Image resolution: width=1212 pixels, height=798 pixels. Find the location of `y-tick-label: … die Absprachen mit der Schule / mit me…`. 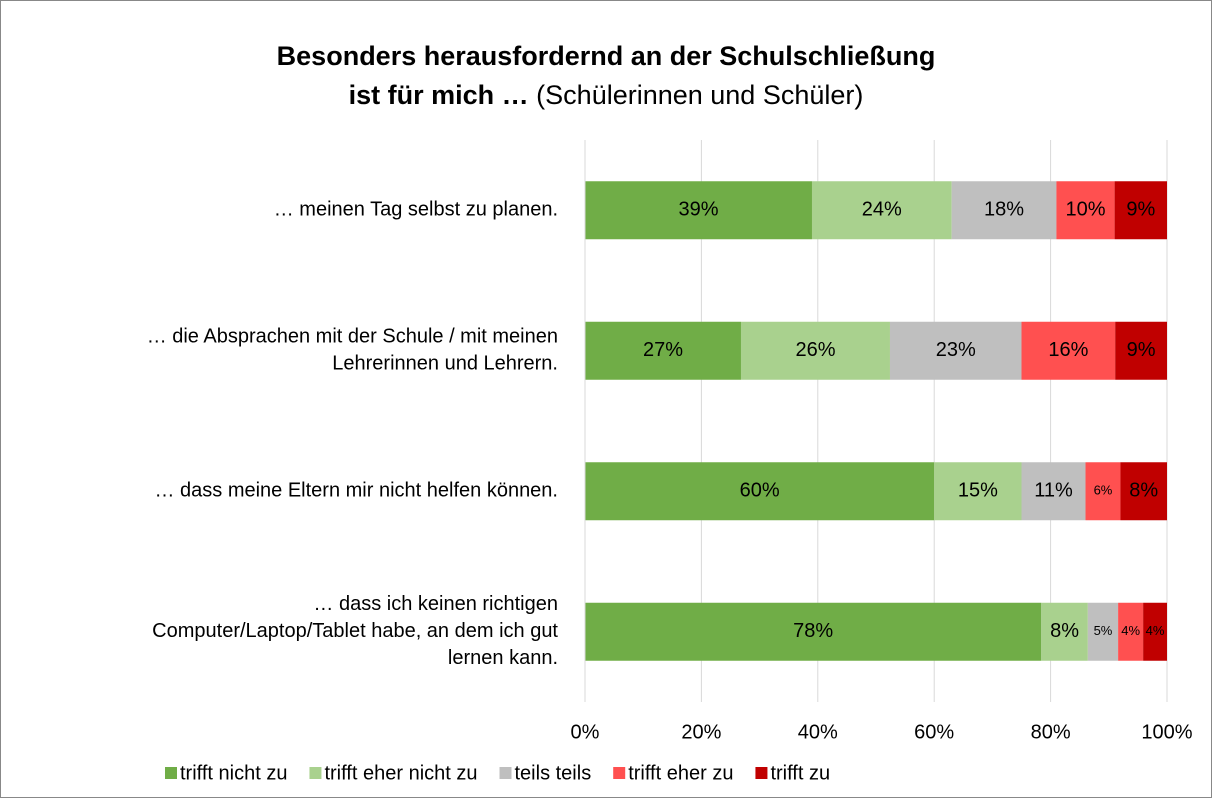

y-tick-label: … die Absprachen mit der Schule / mit me… is located at coordinates (352, 337).